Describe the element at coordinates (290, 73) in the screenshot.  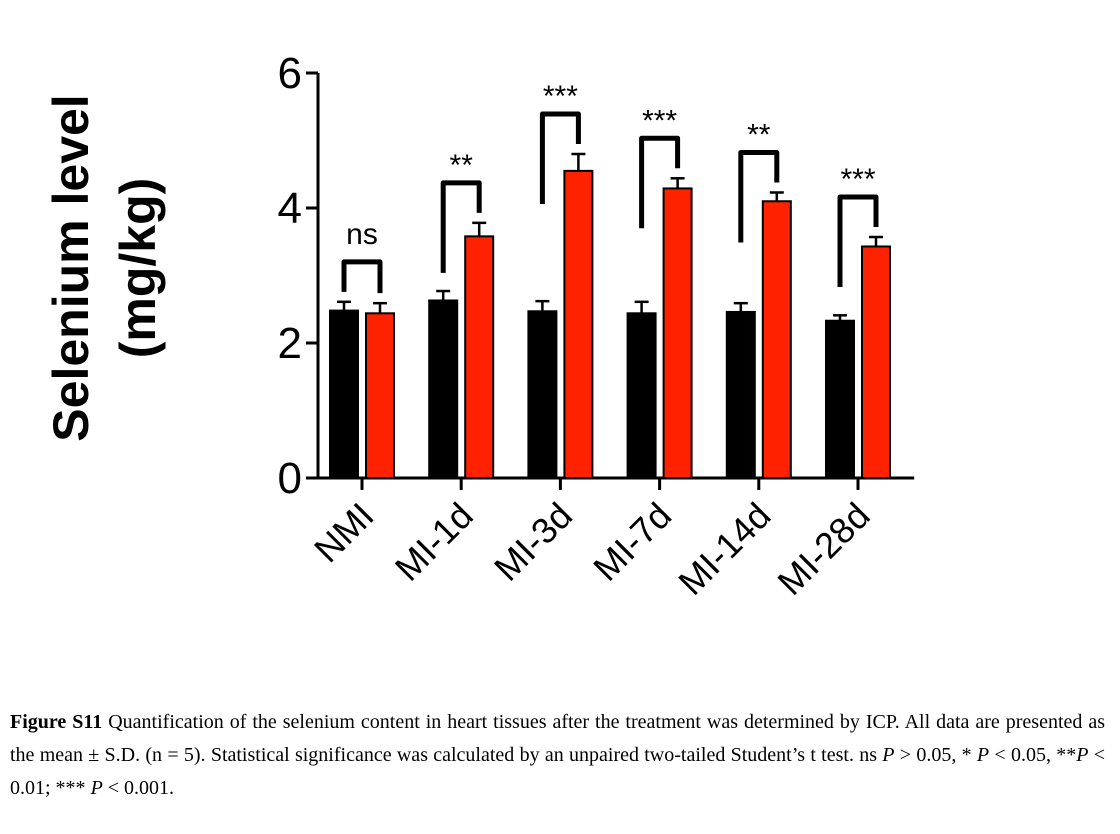
I see `y-tick-label: 6` at that location.